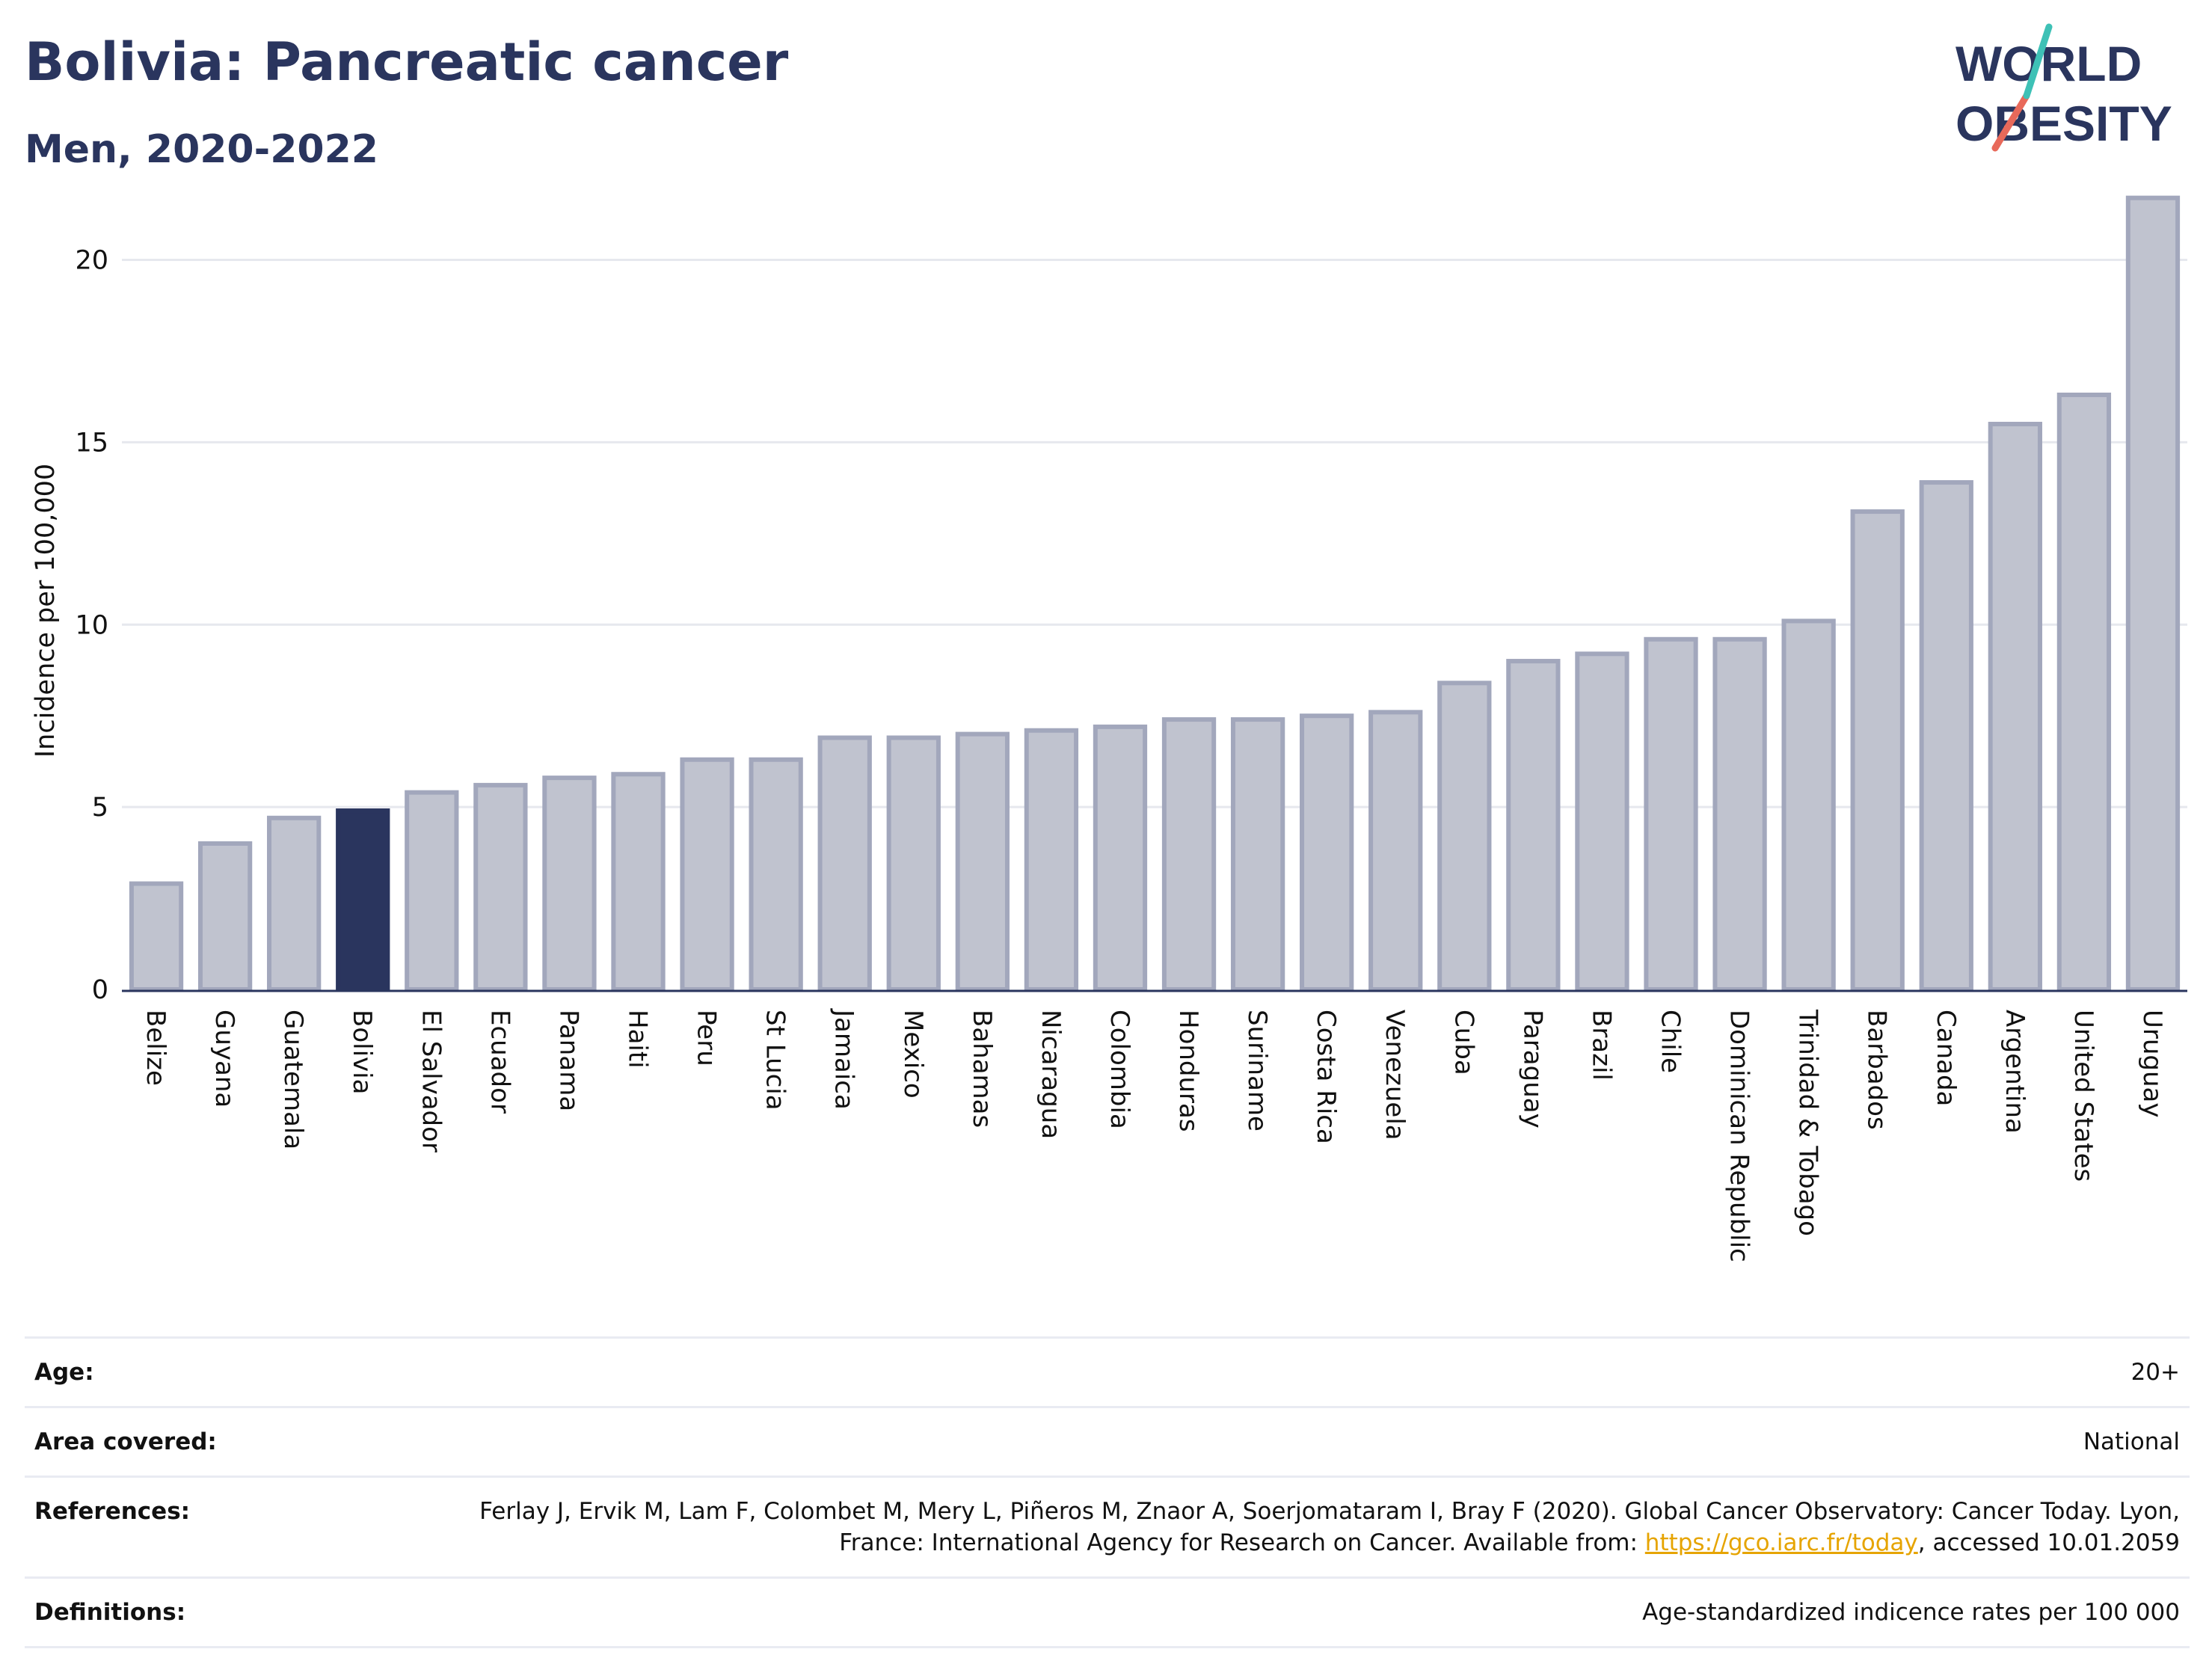 The width and height of the screenshot is (2212, 1655). What do you see at coordinates (201, 149) in the screenshot?
I see `chart-subtitle: Men, 2020-2022` at bounding box center [201, 149].